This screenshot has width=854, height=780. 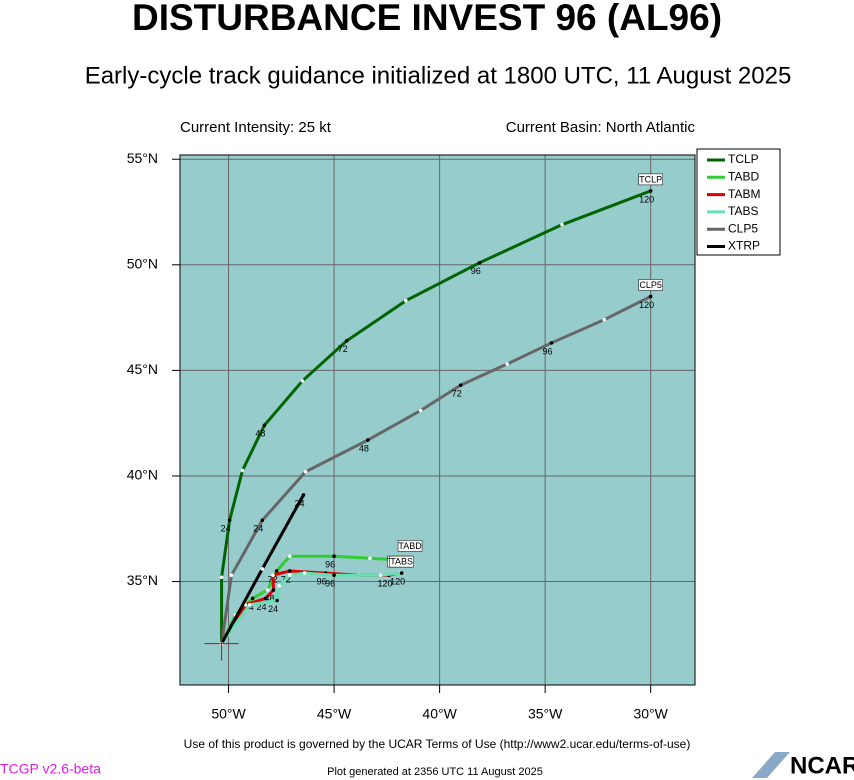 I want to click on y-tick-label: 35°N, so click(x=142, y=580).